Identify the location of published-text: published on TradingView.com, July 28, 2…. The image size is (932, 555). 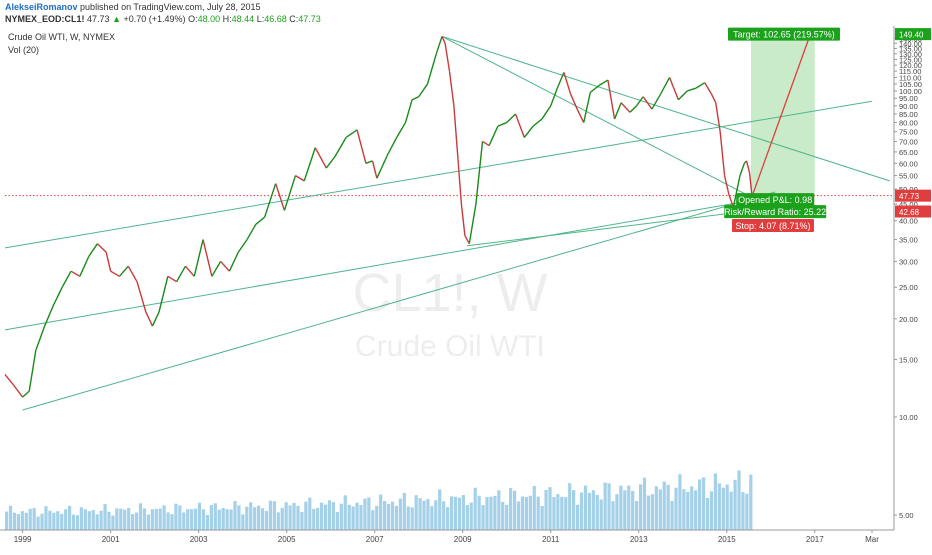
(170, 7).